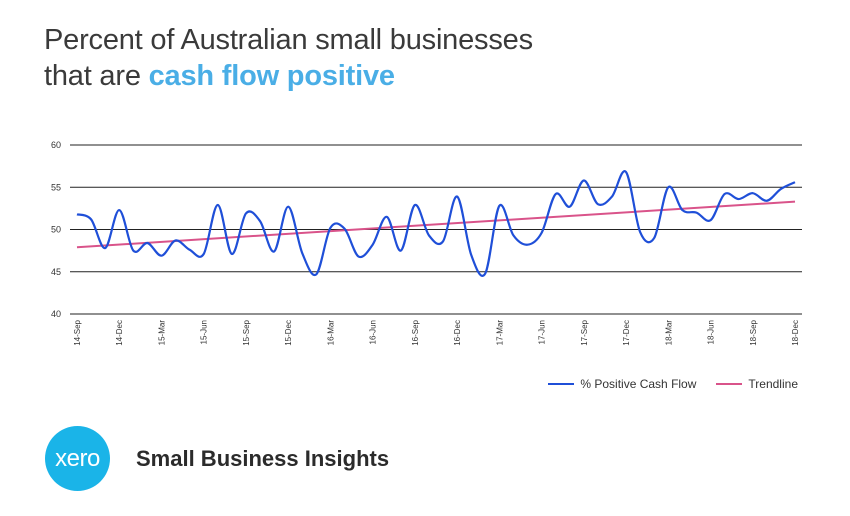 This screenshot has width=850, height=516. I want to click on x-tick-label: 15-Jun, so click(204, 332).